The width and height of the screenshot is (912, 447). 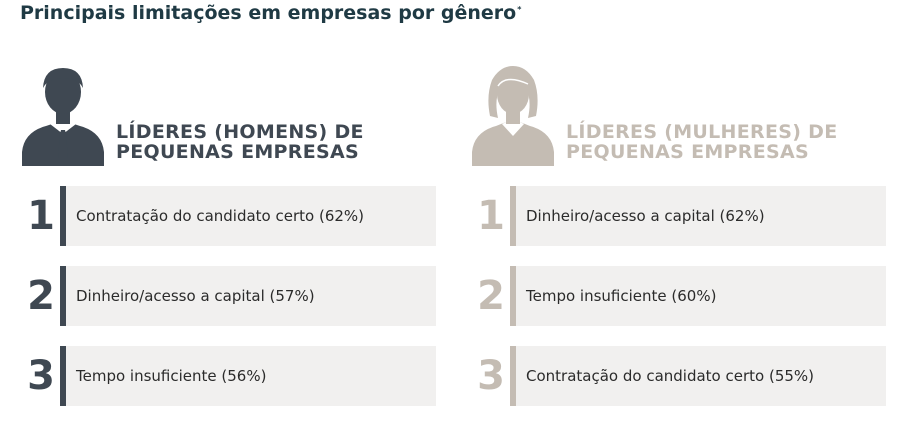 What do you see at coordinates (702, 132) in the screenshot?
I see `heading-line-1: LÍDERES (MULHERES) DE` at bounding box center [702, 132].